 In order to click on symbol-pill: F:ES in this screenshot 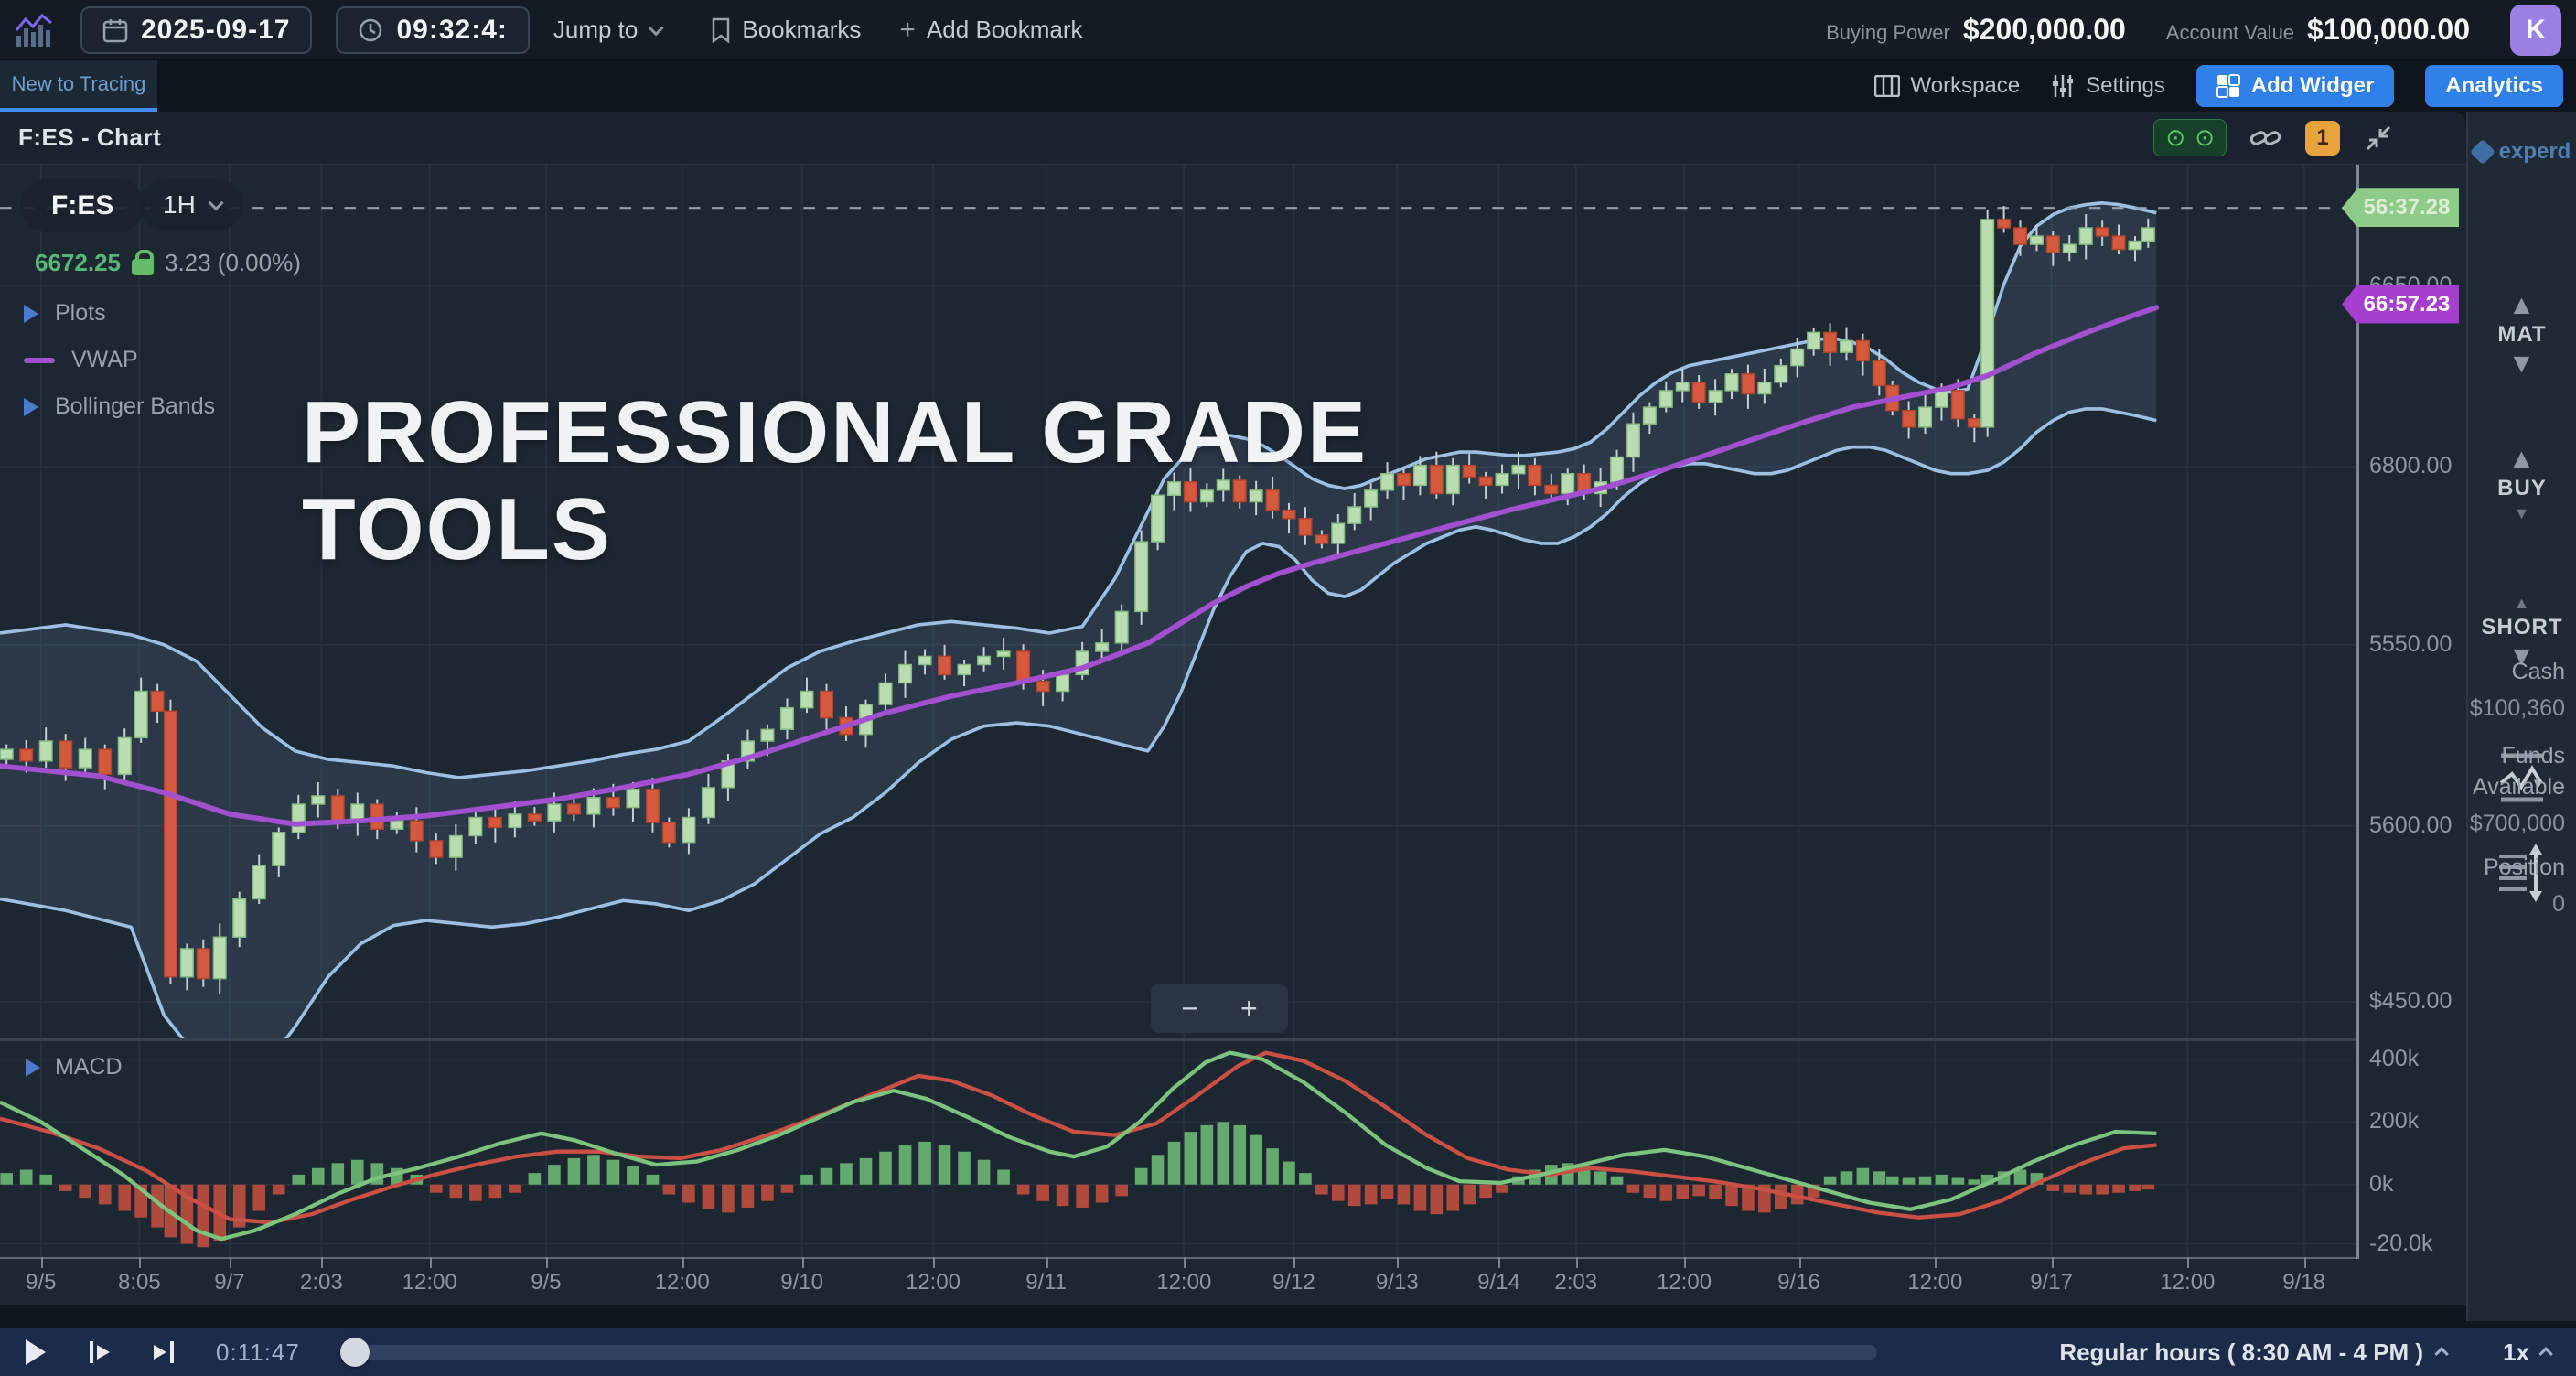, I will do `click(83, 205)`.